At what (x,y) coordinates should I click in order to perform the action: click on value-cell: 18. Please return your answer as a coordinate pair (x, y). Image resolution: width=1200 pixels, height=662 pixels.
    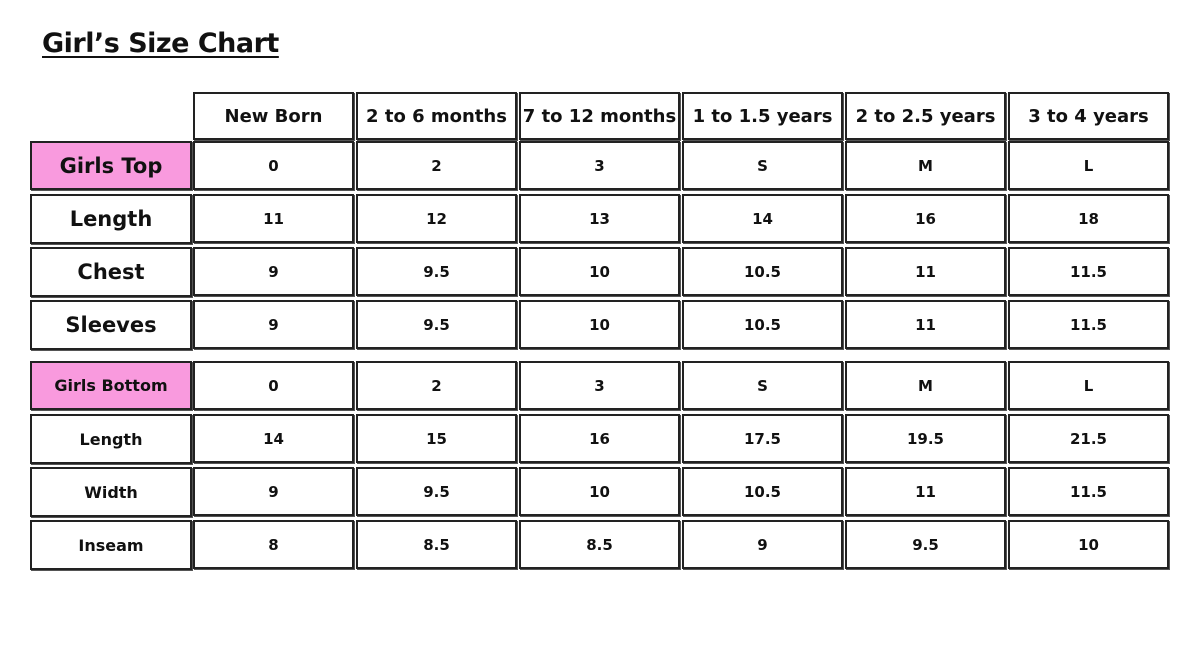
    Looking at the image, I should click on (1088, 218).